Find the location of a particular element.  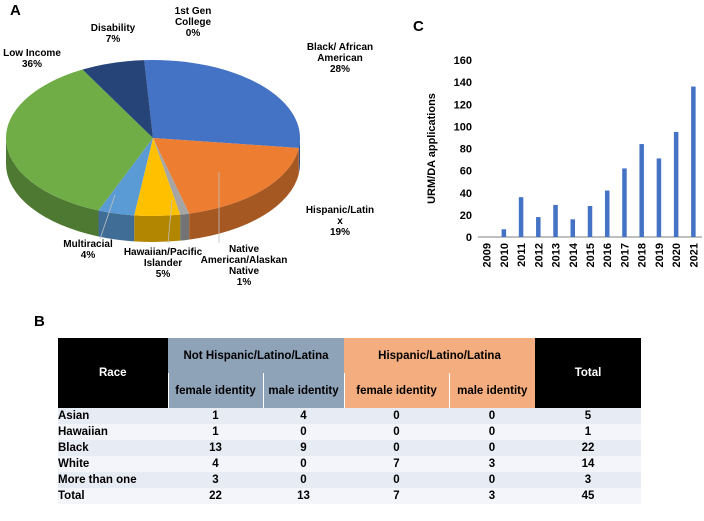

y-axis-label: URM/DA applications is located at coordinates (432, 148).